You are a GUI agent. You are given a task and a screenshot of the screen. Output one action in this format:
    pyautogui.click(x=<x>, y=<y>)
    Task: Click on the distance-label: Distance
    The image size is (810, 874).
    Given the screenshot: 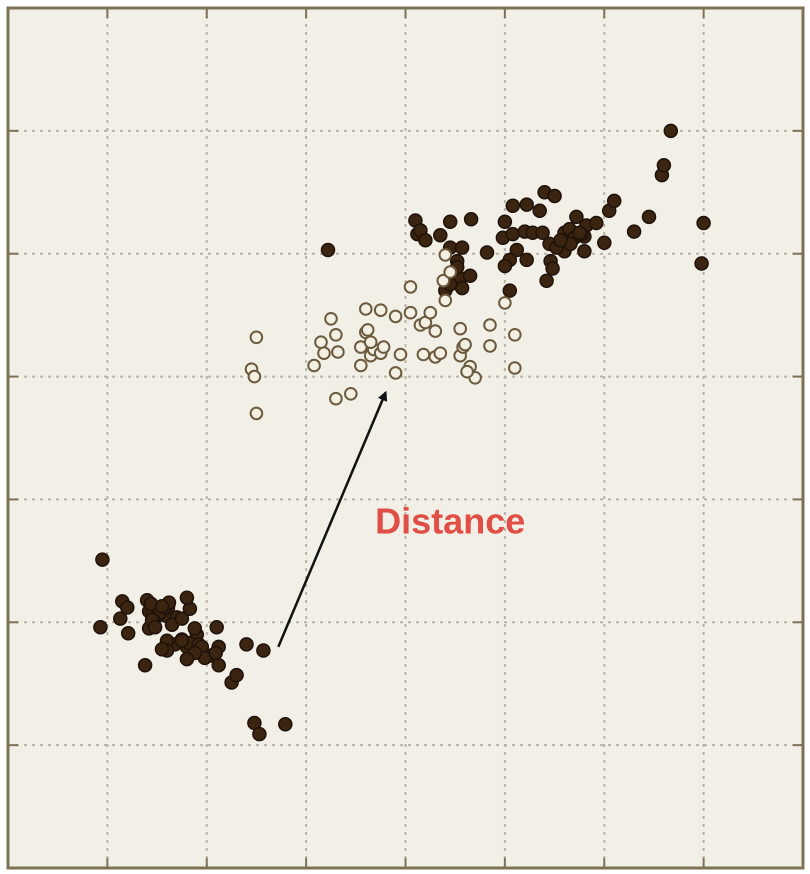 What is the action you would take?
    pyautogui.click(x=450, y=521)
    